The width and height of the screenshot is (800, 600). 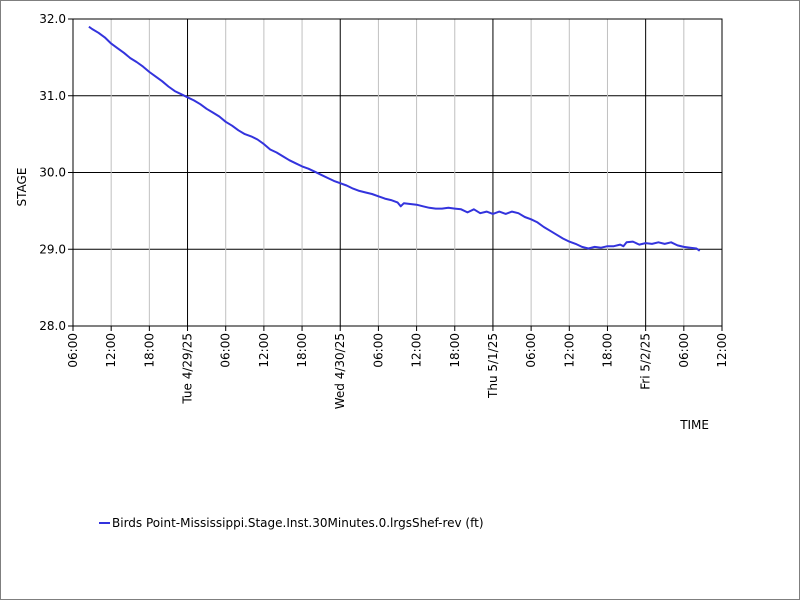 I want to click on y-tick-label: 32.0, so click(x=52, y=19).